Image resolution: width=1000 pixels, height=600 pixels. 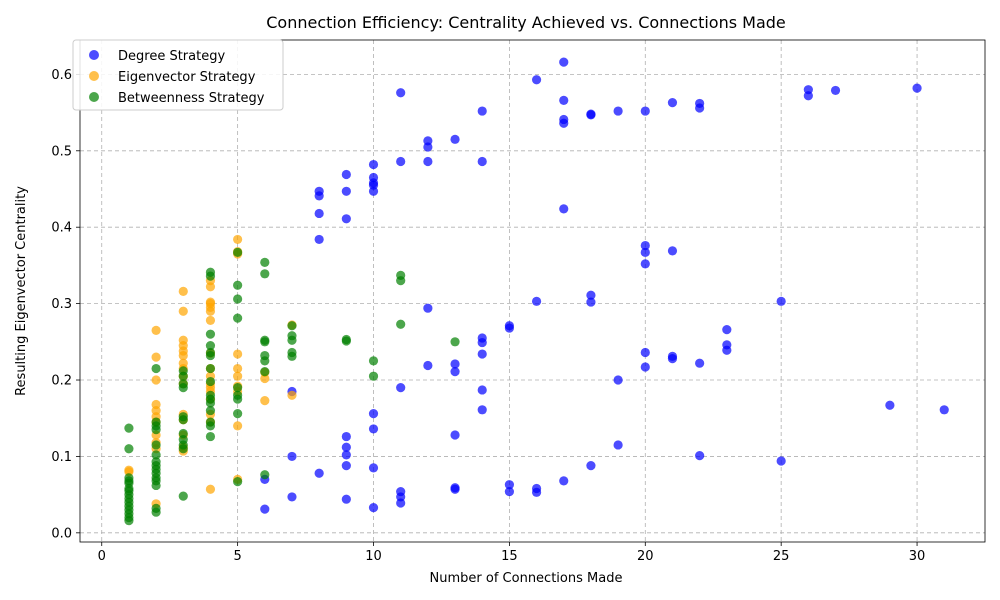 What do you see at coordinates (61, 533) in the screenshot?
I see `y-tick-label: 0.0` at bounding box center [61, 533].